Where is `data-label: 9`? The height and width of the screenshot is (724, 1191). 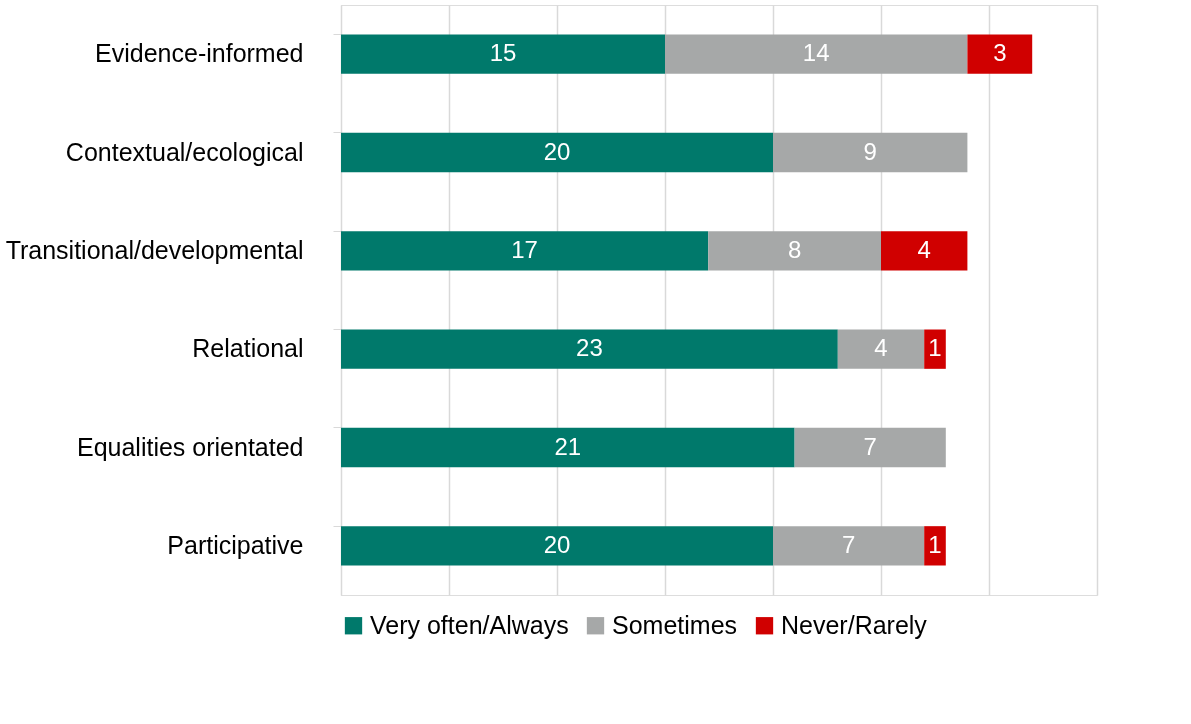
data-label: 9 is located at coordinates (870, 151).